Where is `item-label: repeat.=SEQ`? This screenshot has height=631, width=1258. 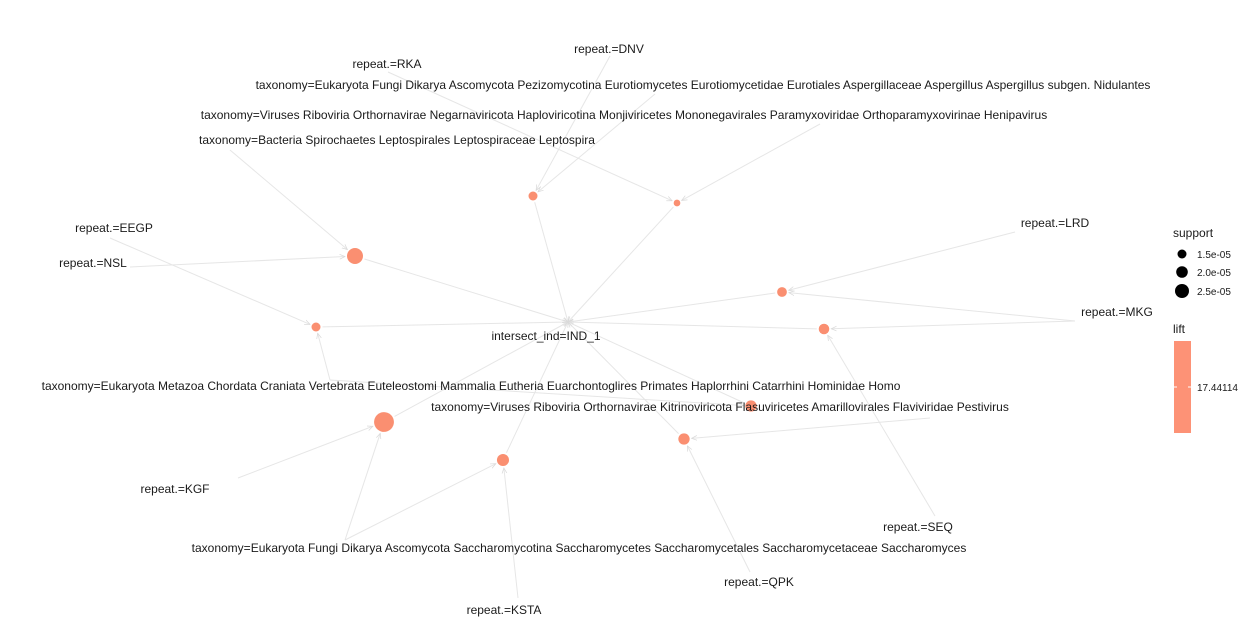
item-label: repeat.=SEQ is located at coordinates (918, 527).